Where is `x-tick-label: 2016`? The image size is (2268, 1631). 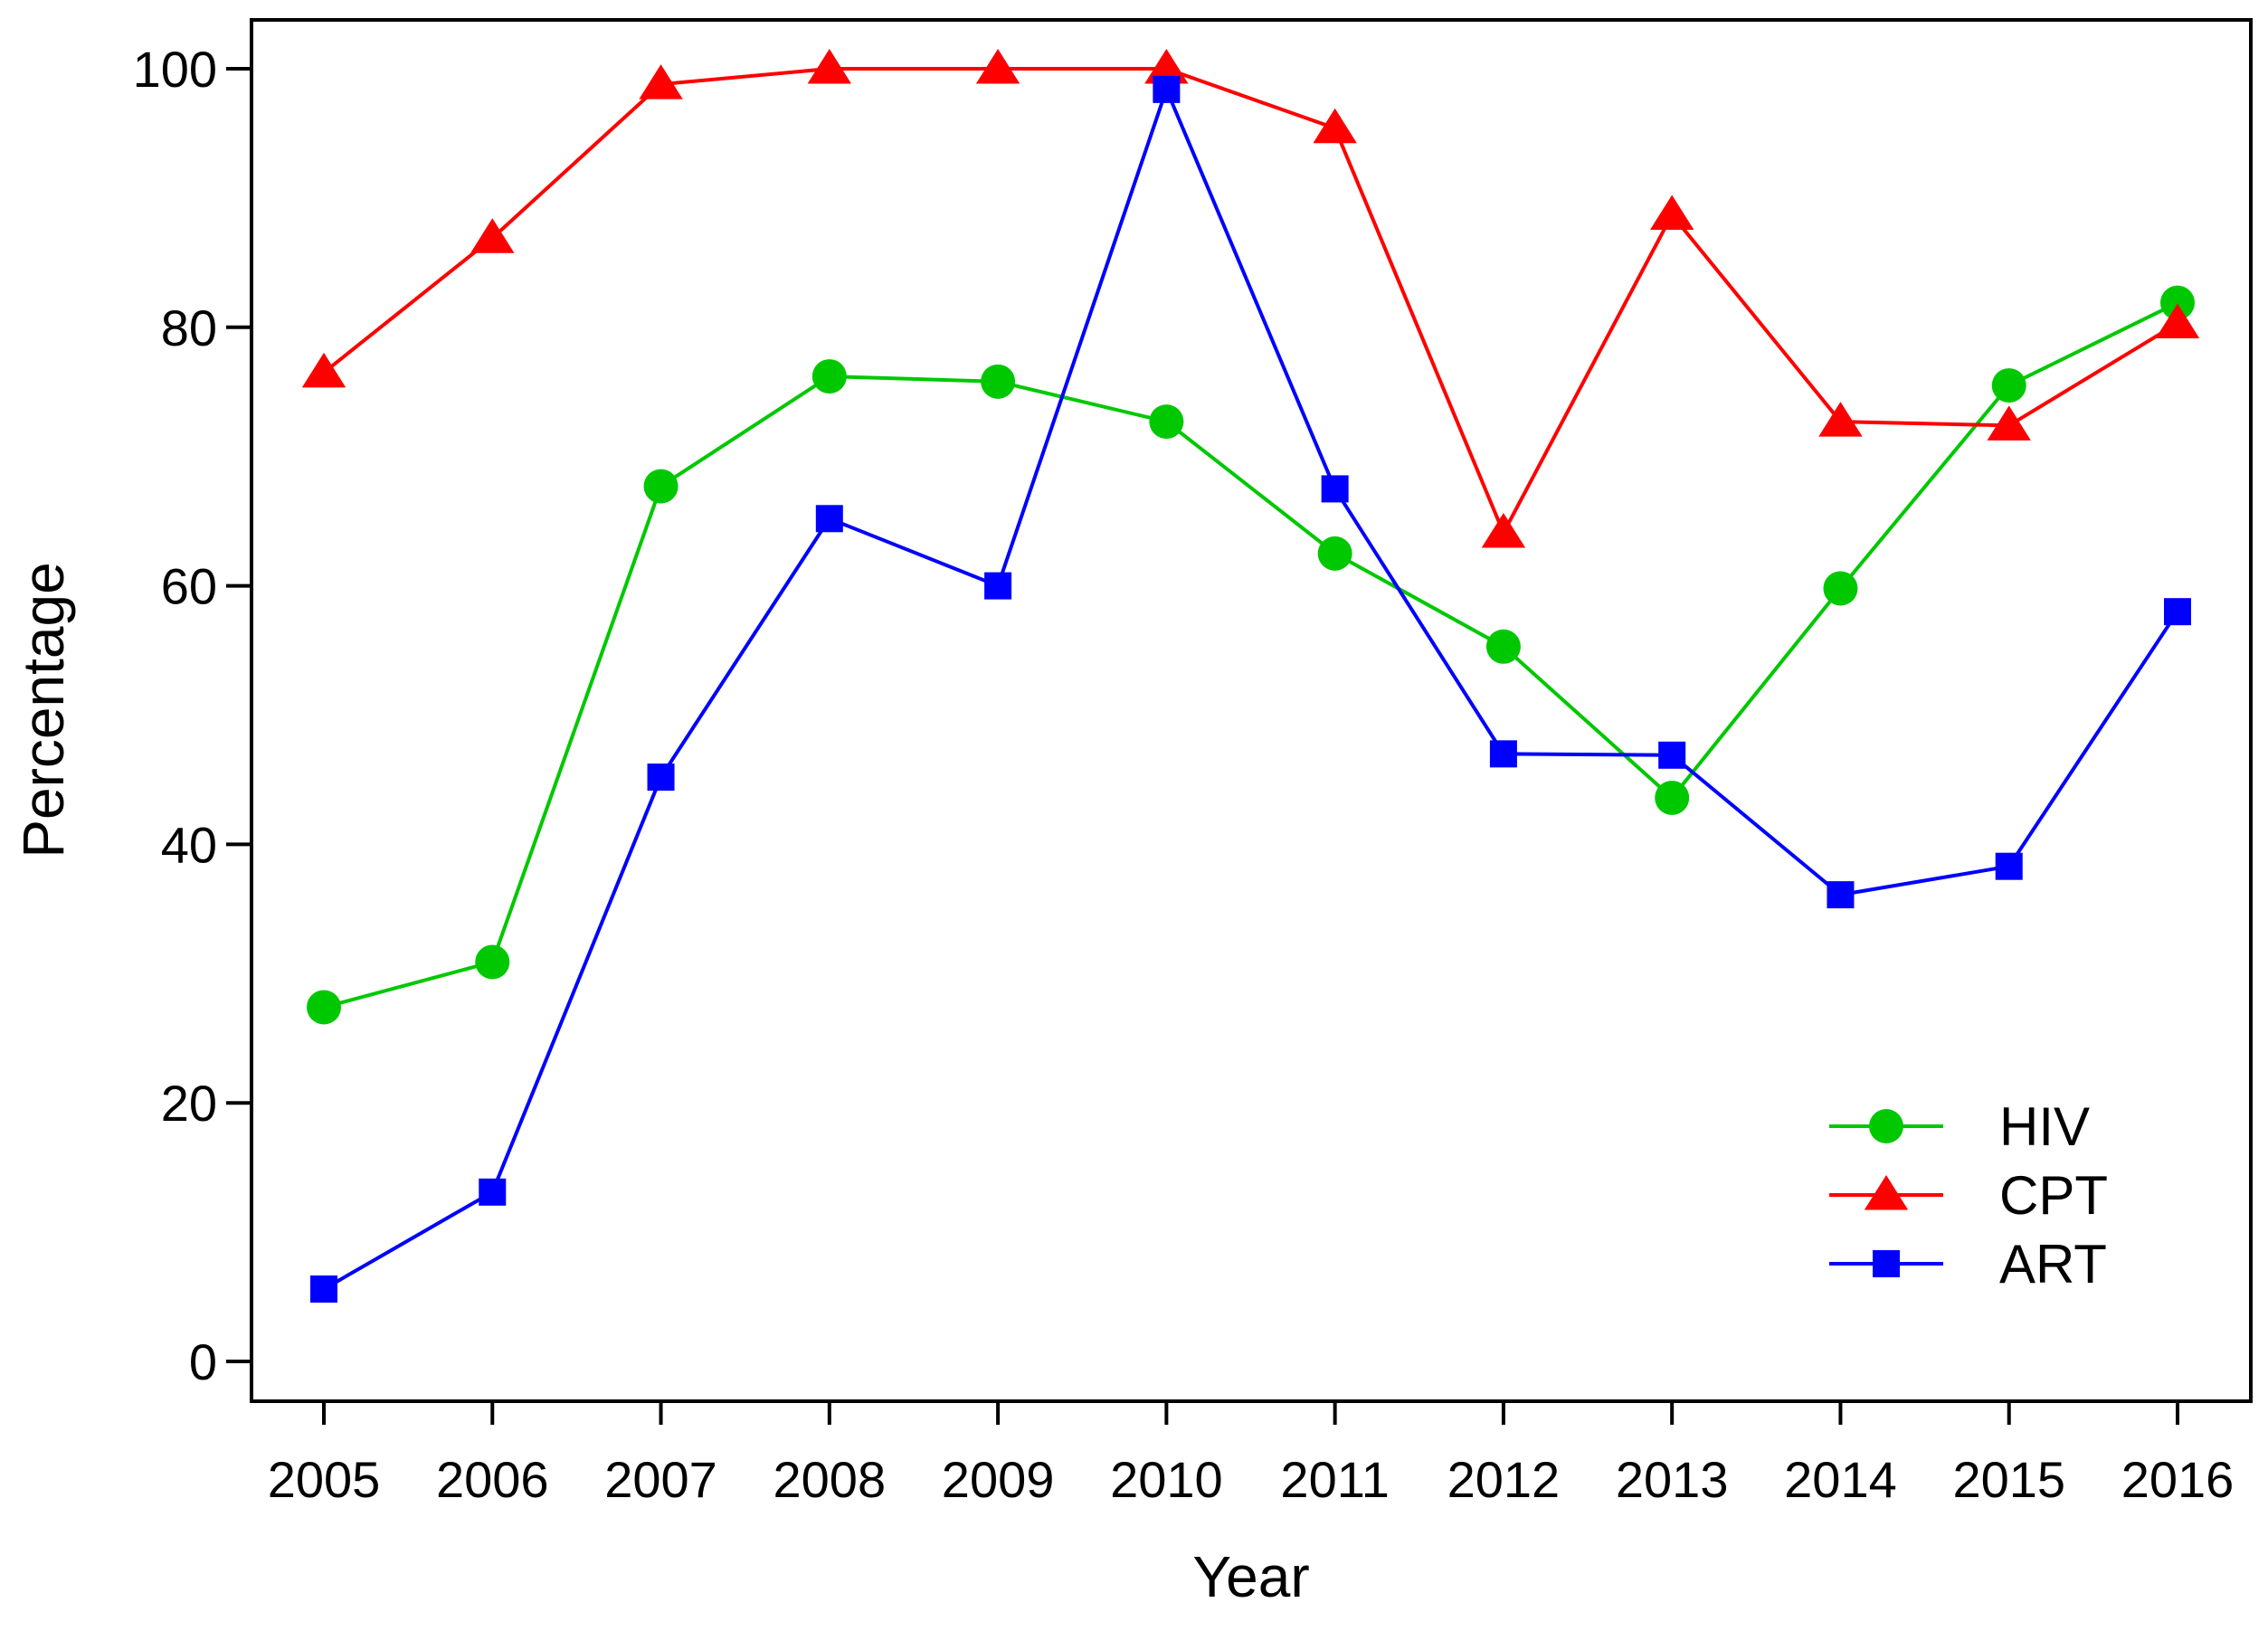
x-tick-label: 2016 is located at coordinates (2178, 1479).